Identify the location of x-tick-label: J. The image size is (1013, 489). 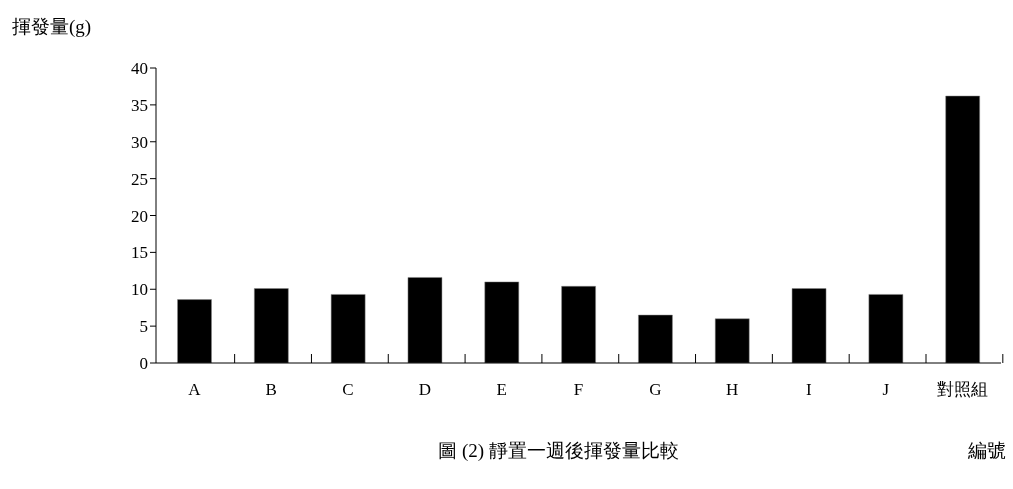
(886, 389).